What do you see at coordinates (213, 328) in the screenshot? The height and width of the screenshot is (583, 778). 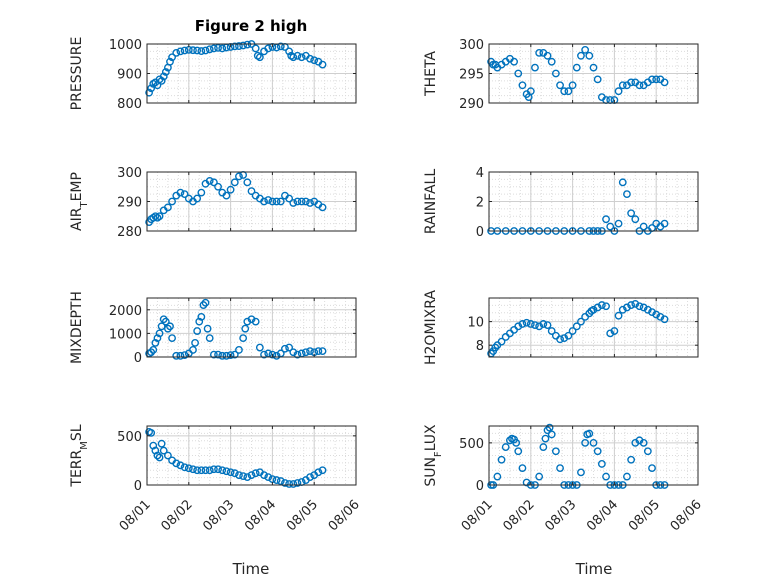 I see `subplot-mixdepth: 0 1000 2000 MIXDEPTH` at bounding box center [213, 328].